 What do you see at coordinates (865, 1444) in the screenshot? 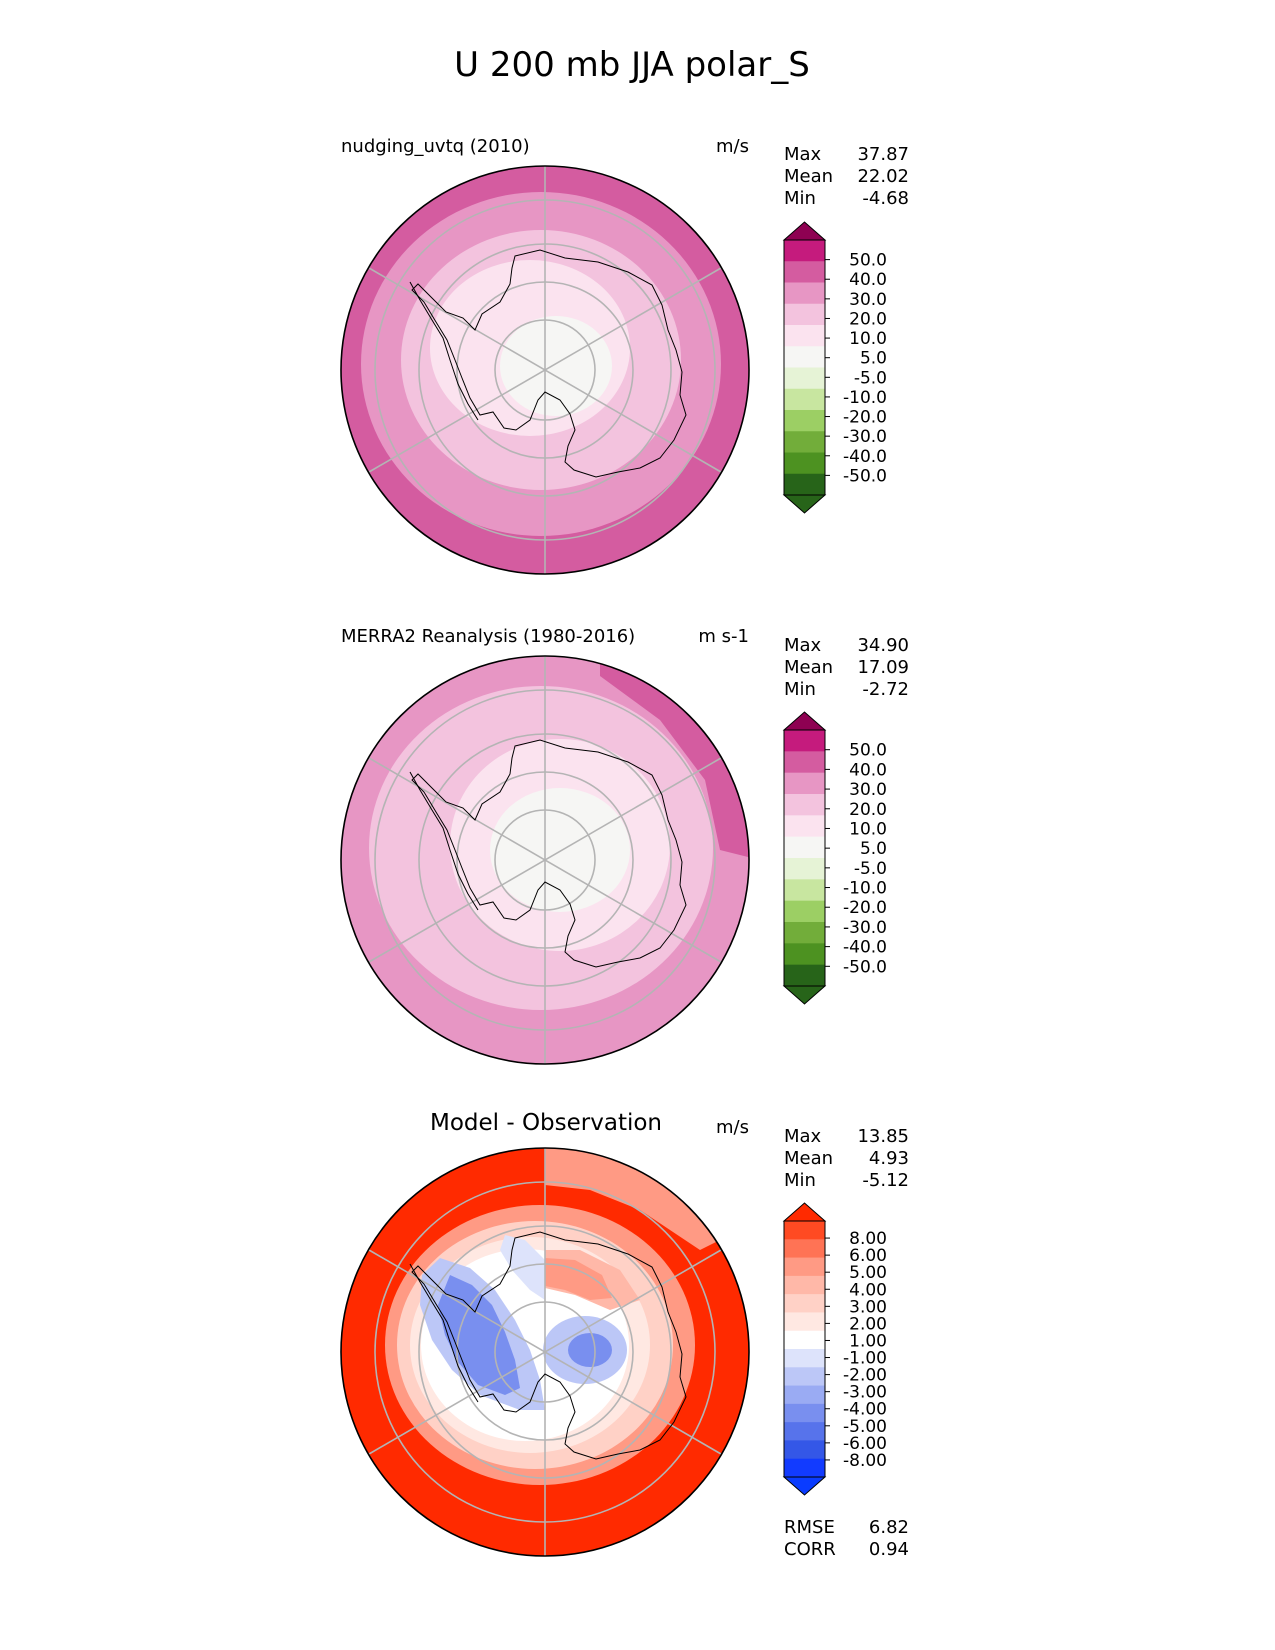
I see `colorbar-tick-label: -6.00` at bounding box center [865, 1444].